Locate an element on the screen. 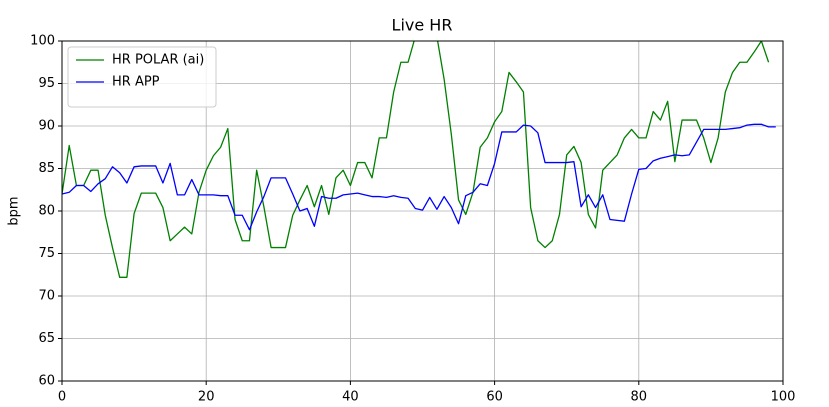 The height and width of the screenshot is (407, 829). x-tick-label: 100 is located at coordinates (783, 397).